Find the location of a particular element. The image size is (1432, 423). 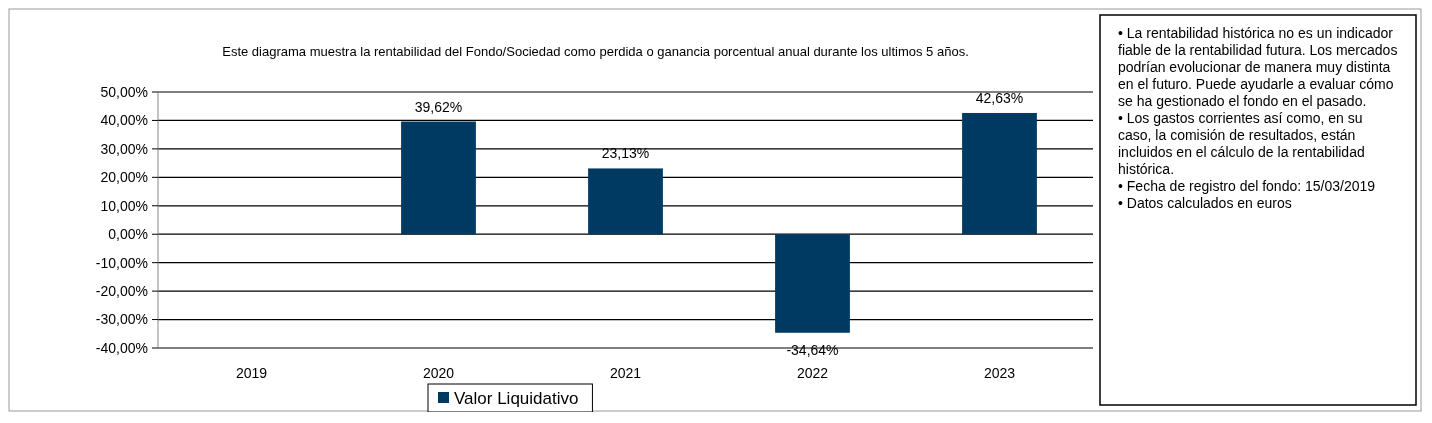

data-label: 23,13% is located at coordinates (625, 153).